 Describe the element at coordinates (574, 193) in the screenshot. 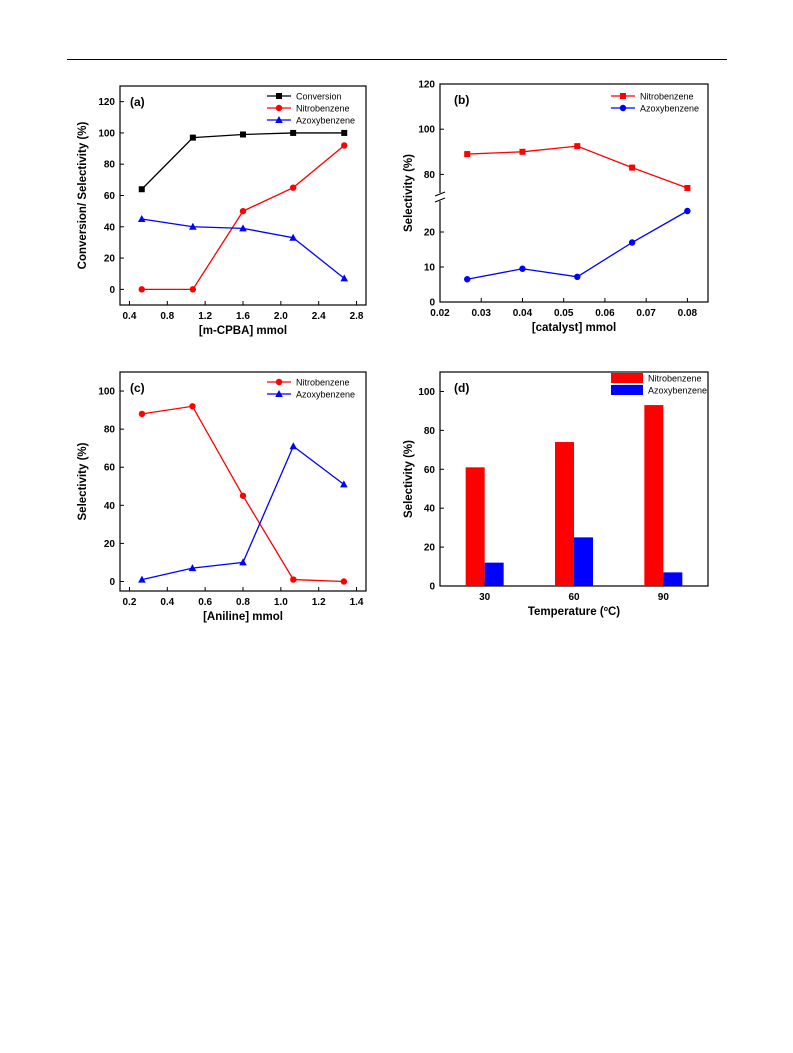

I see `plot-frame` at that location.